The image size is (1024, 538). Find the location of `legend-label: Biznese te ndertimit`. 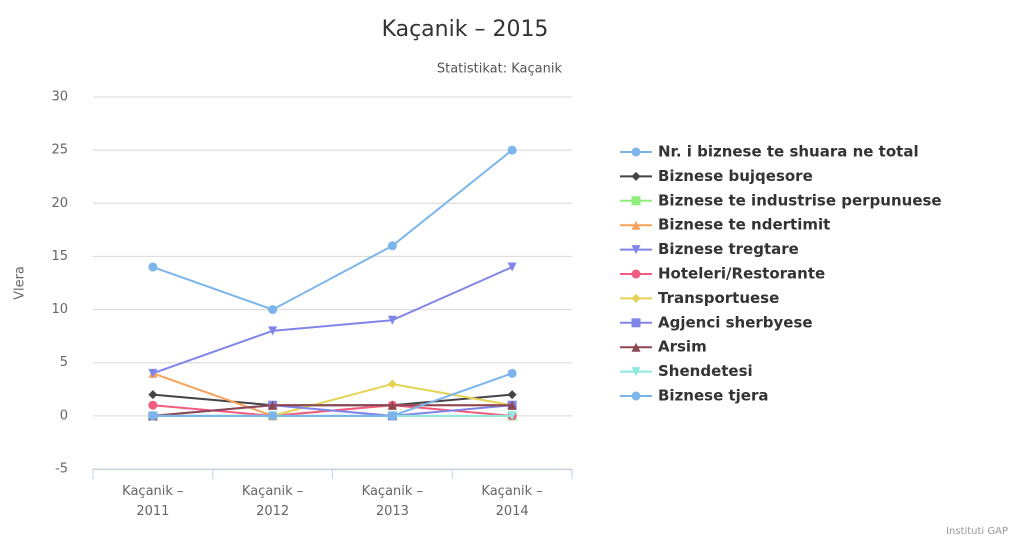

legend-label: Biznese te ndertimit is located at coordinates (744, 225).